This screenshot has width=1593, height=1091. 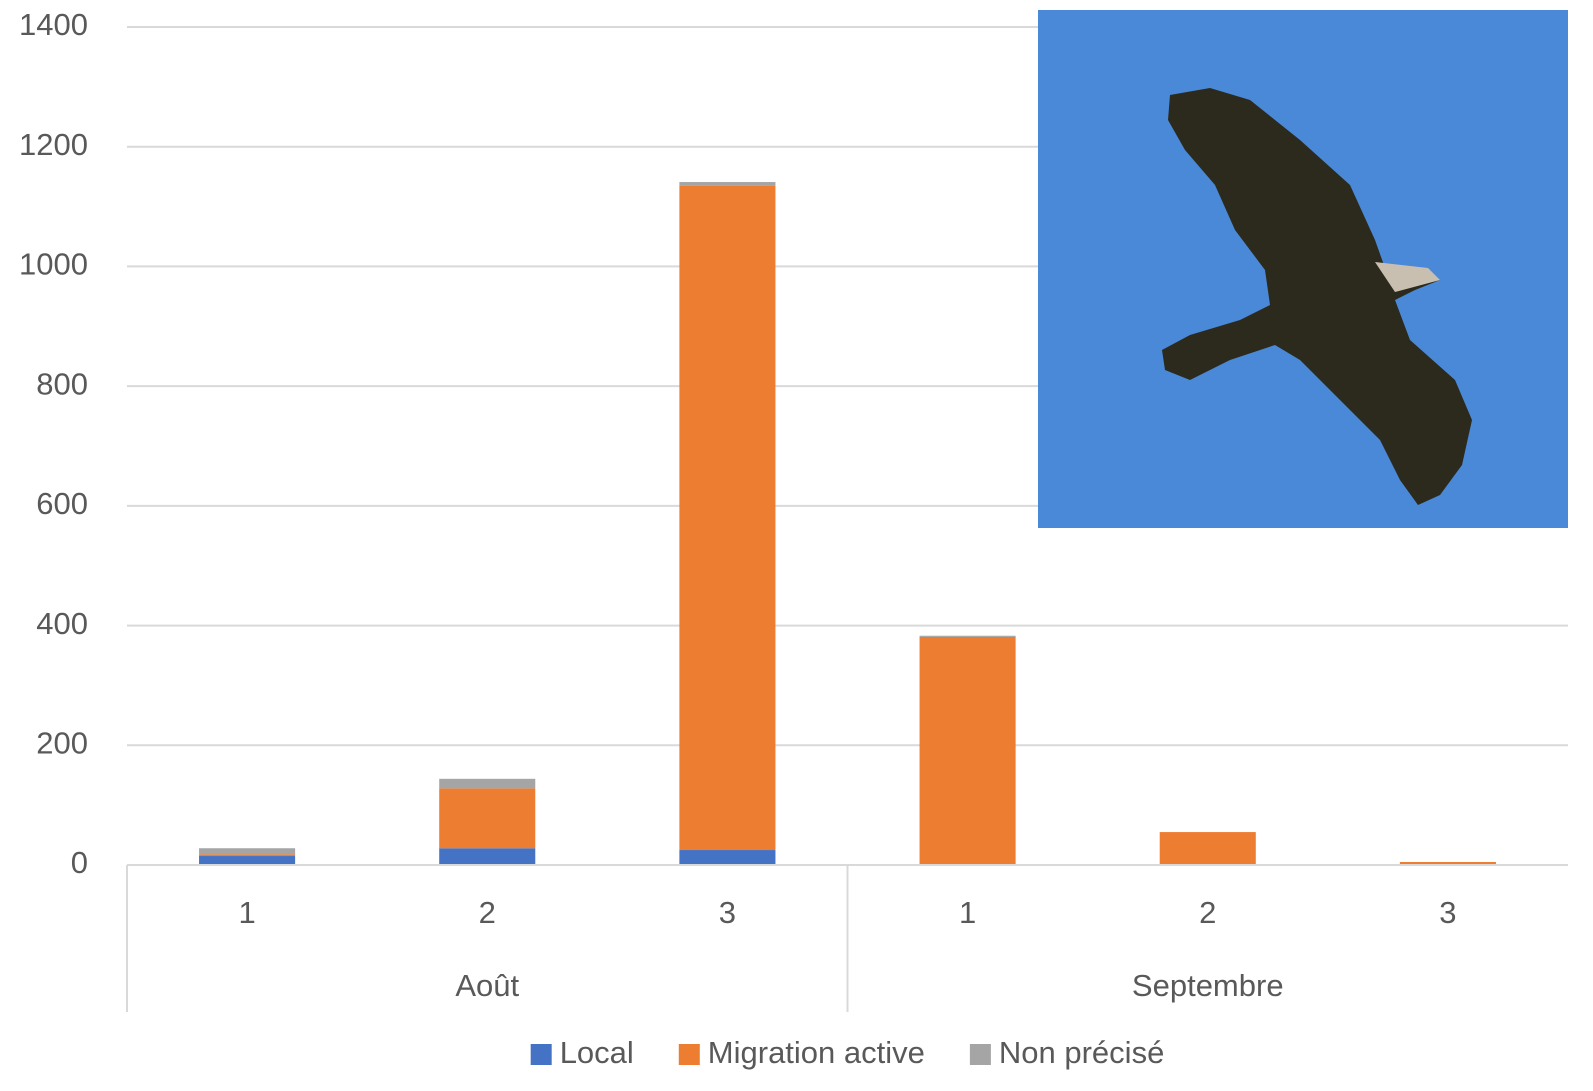 What do you see at coordinates (816, 1052) in the screenshot?
I see `legend-label: Migration active` at bounding box center [816, 1052].